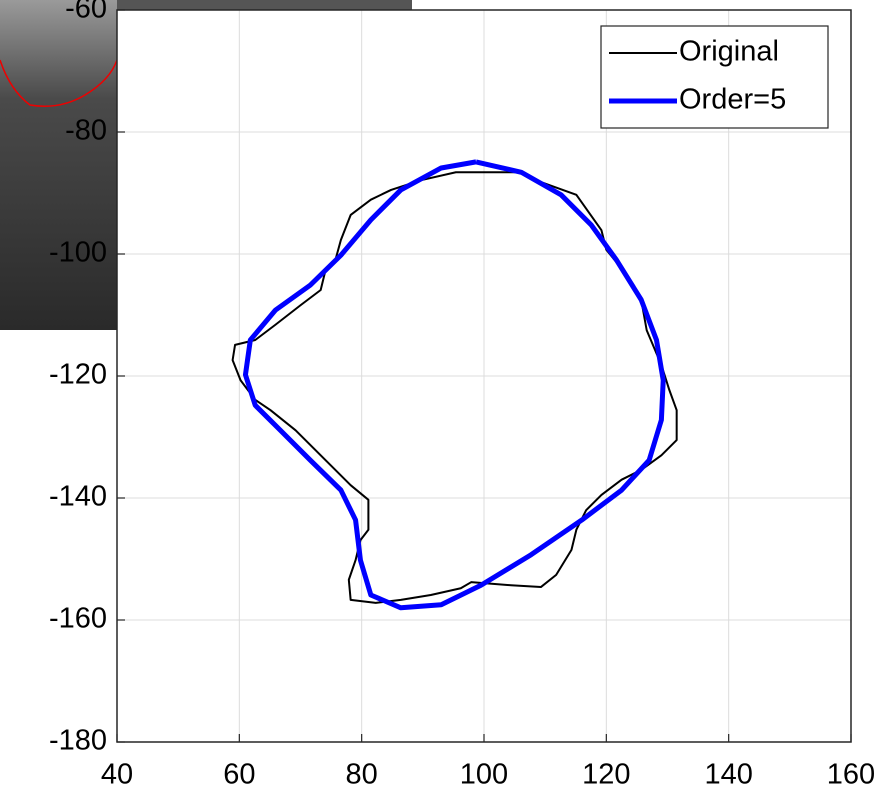 Image resolution: width=891 pixels, height=801 pixels. I want to click on y-tick-label: -100, so click(78, 253).